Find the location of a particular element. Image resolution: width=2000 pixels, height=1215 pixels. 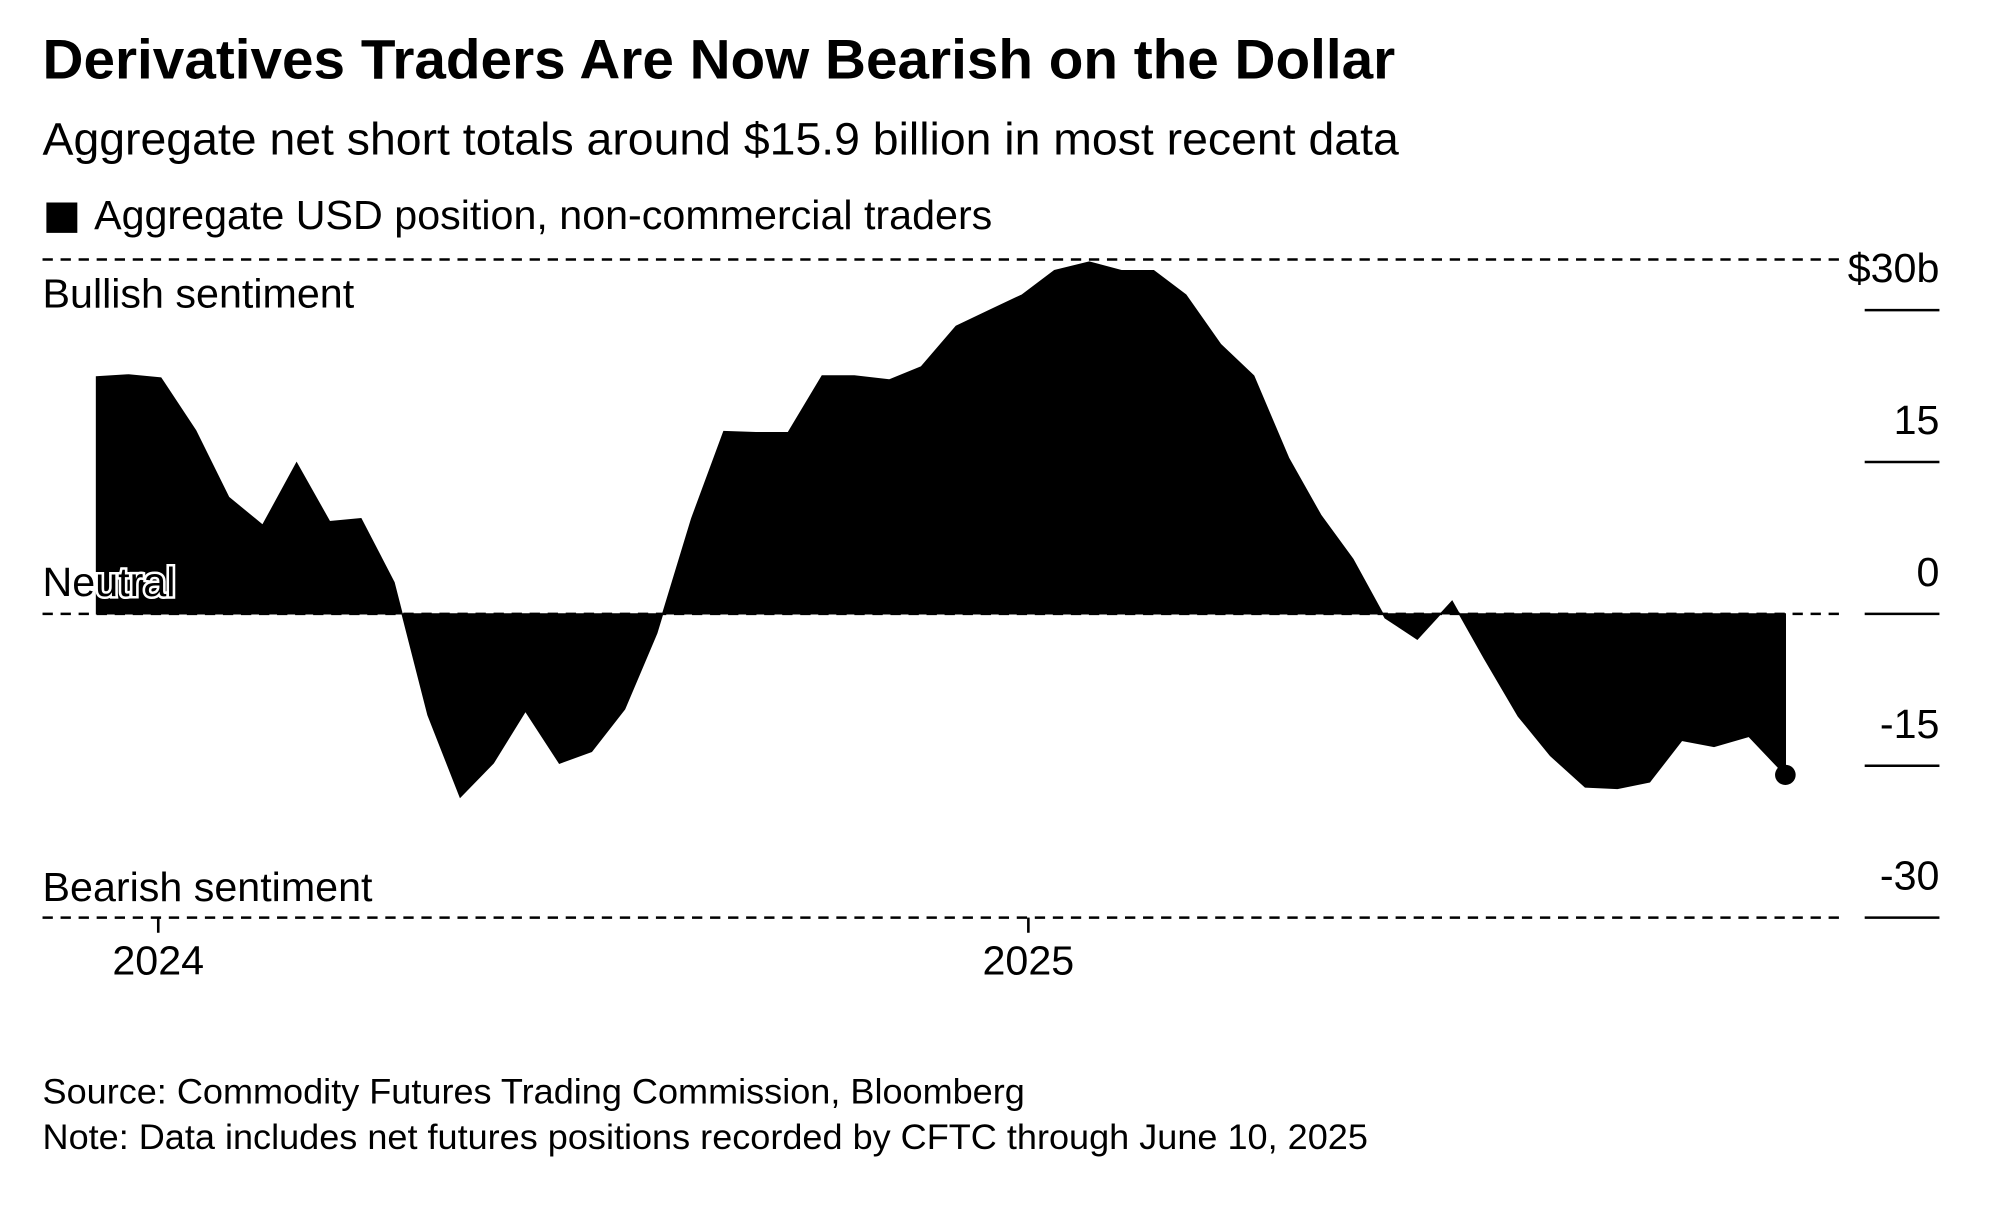

legend-swatch is located at coordinates (62, 217).